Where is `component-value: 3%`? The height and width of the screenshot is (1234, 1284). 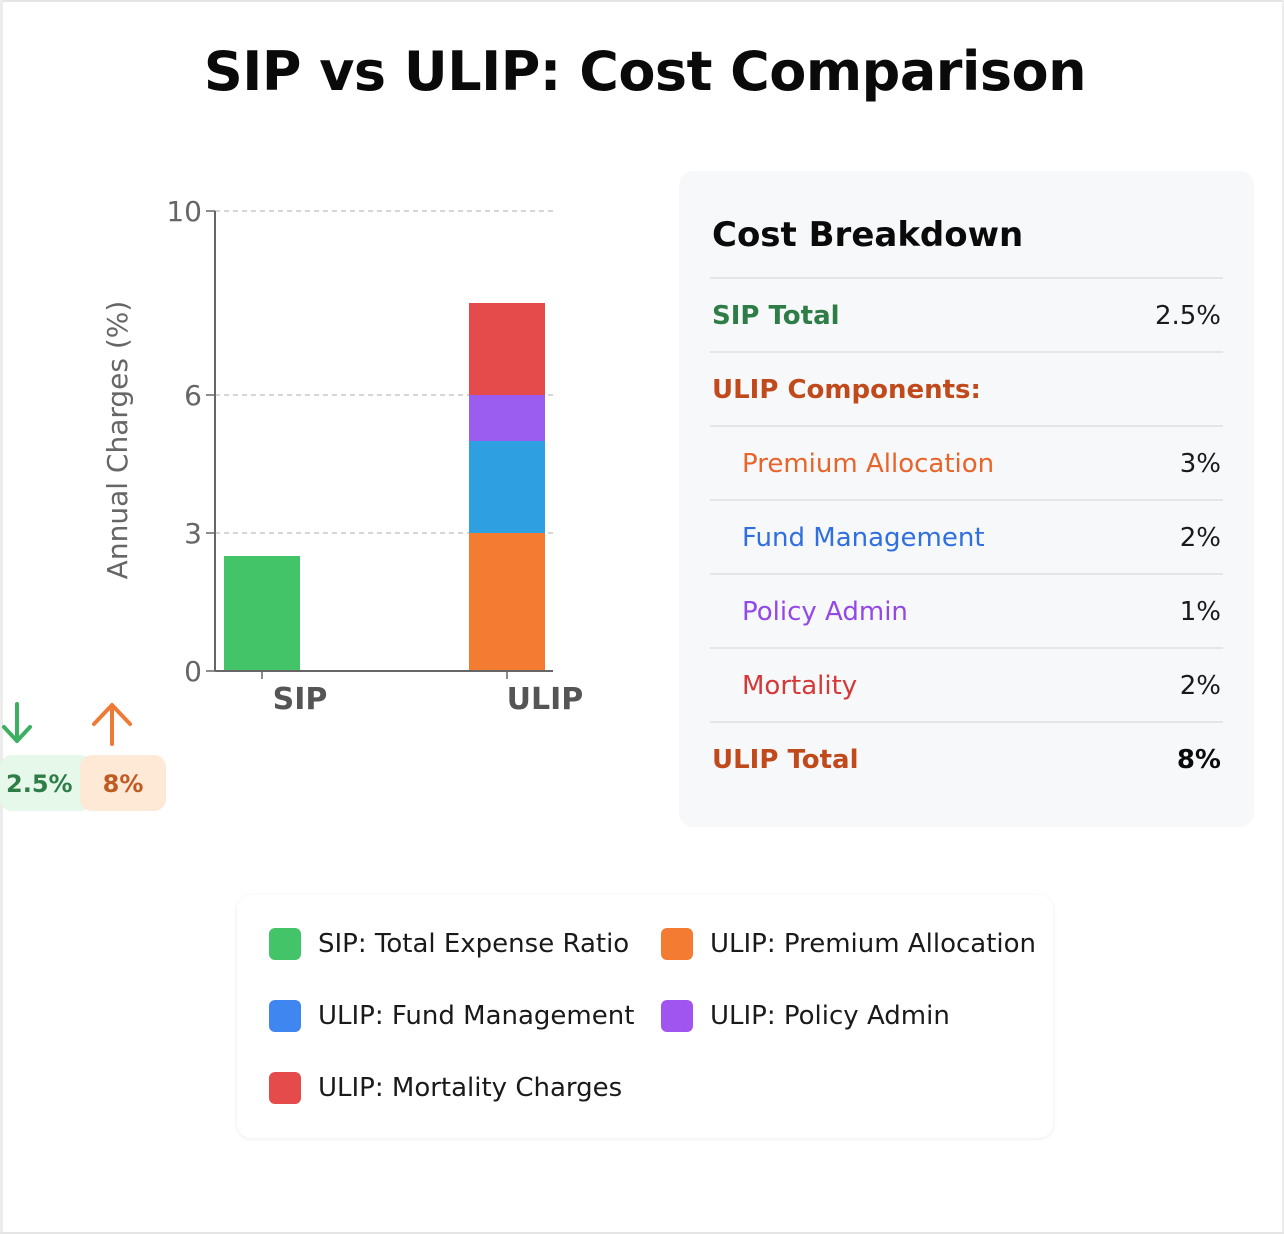
component-value: 3% is located at coordinates (1200, 464).